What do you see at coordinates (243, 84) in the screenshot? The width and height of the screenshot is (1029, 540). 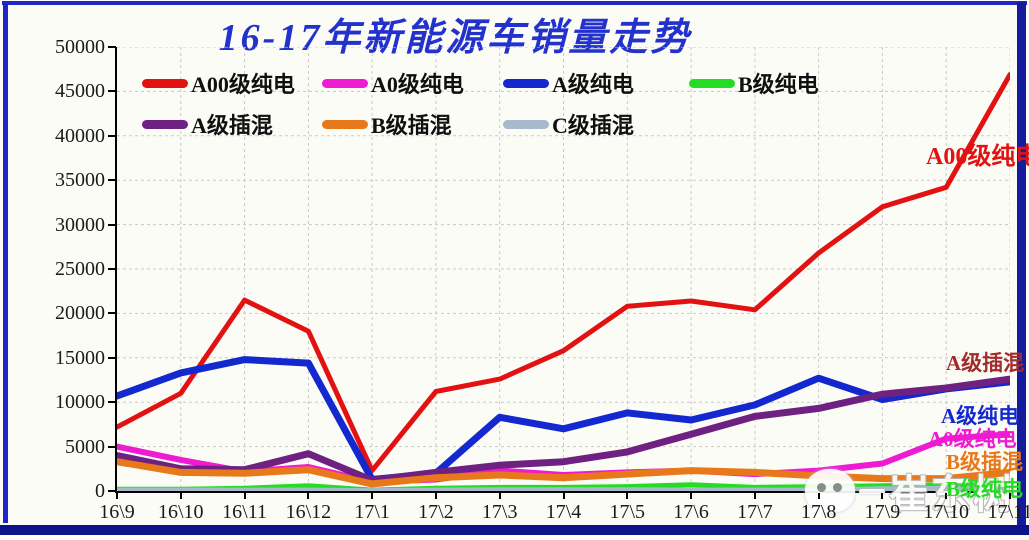 I see `legend-label: A00级纯电` at bounding box center [243, 84].